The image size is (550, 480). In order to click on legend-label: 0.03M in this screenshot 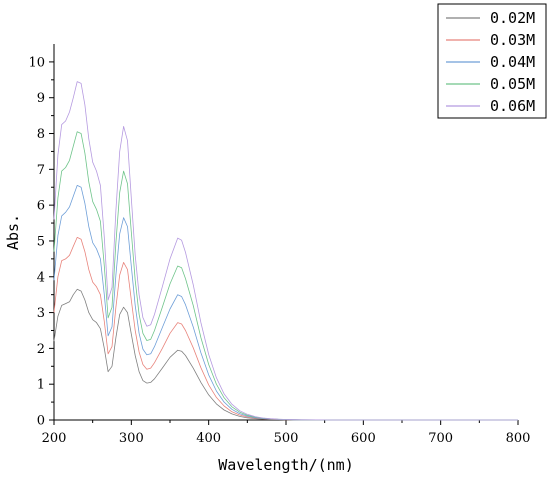, I will do `click(512, 40)`.